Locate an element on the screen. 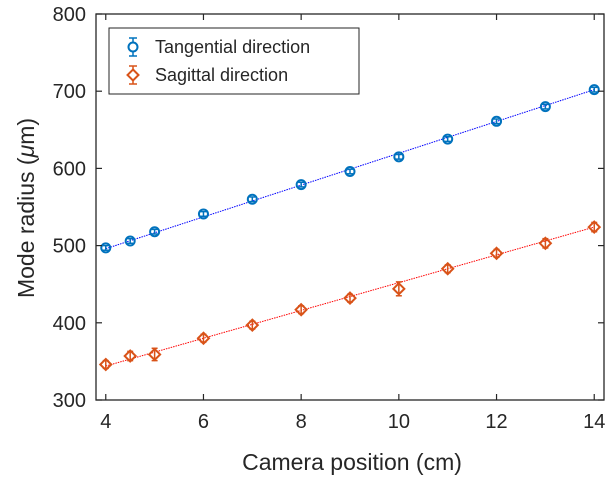  legend-box is located at coordinates (234, 61).